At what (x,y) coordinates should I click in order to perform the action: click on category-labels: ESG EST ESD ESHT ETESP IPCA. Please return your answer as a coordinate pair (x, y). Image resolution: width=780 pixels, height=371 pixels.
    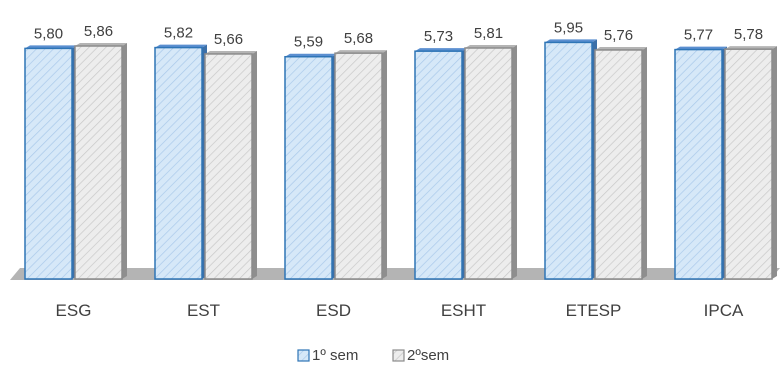
    Looking at the image, I should click on (400, 310).